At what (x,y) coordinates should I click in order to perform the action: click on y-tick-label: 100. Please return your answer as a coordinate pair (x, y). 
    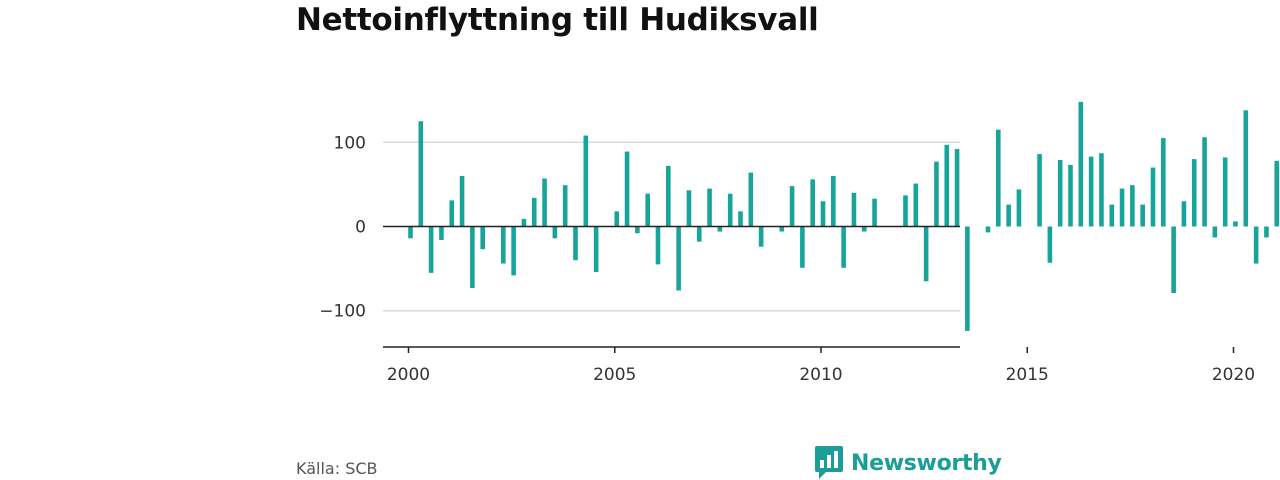
    Looking at the image, I should click on (350, 143).